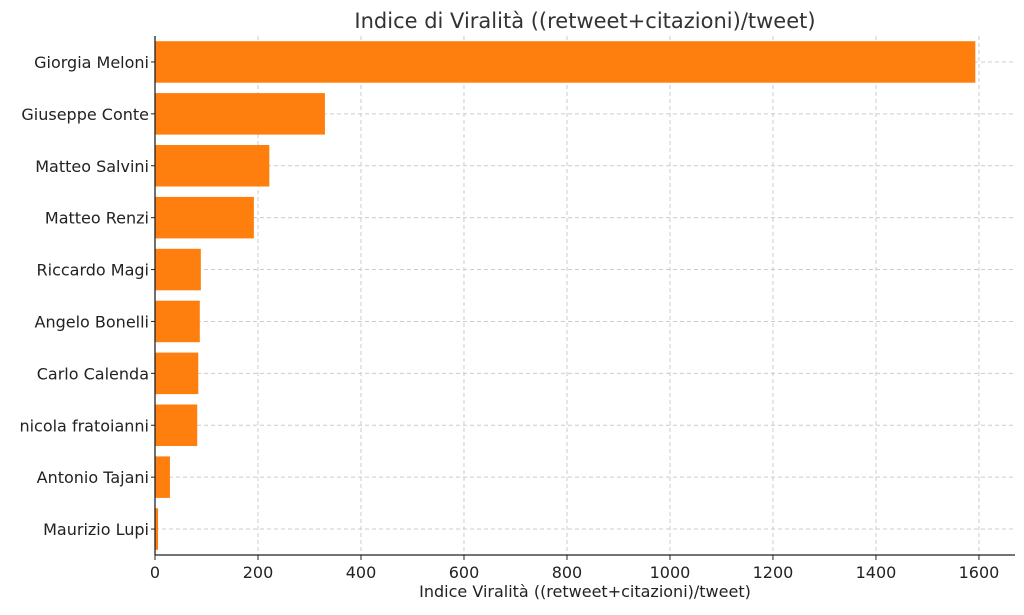 Image resolution: width=1024 pixels, height=615 pixels. Describe the element at coordinates (97, 218) in the screenshot. I see `category-label: Matteo Renzi` at that location.